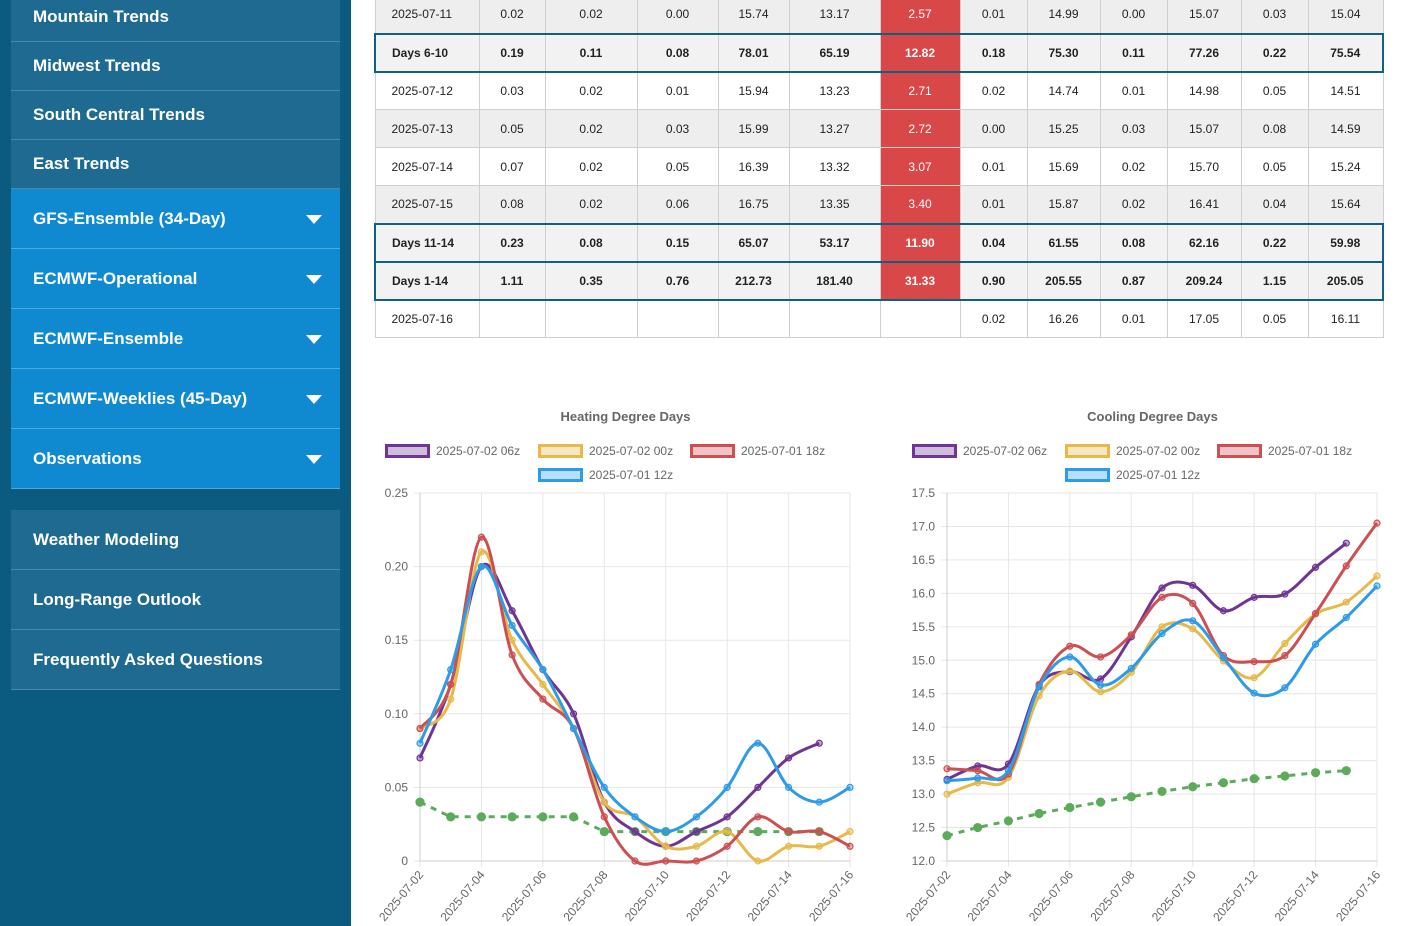  I want to click on y-tick-label: 0.25, so click(397, 493).